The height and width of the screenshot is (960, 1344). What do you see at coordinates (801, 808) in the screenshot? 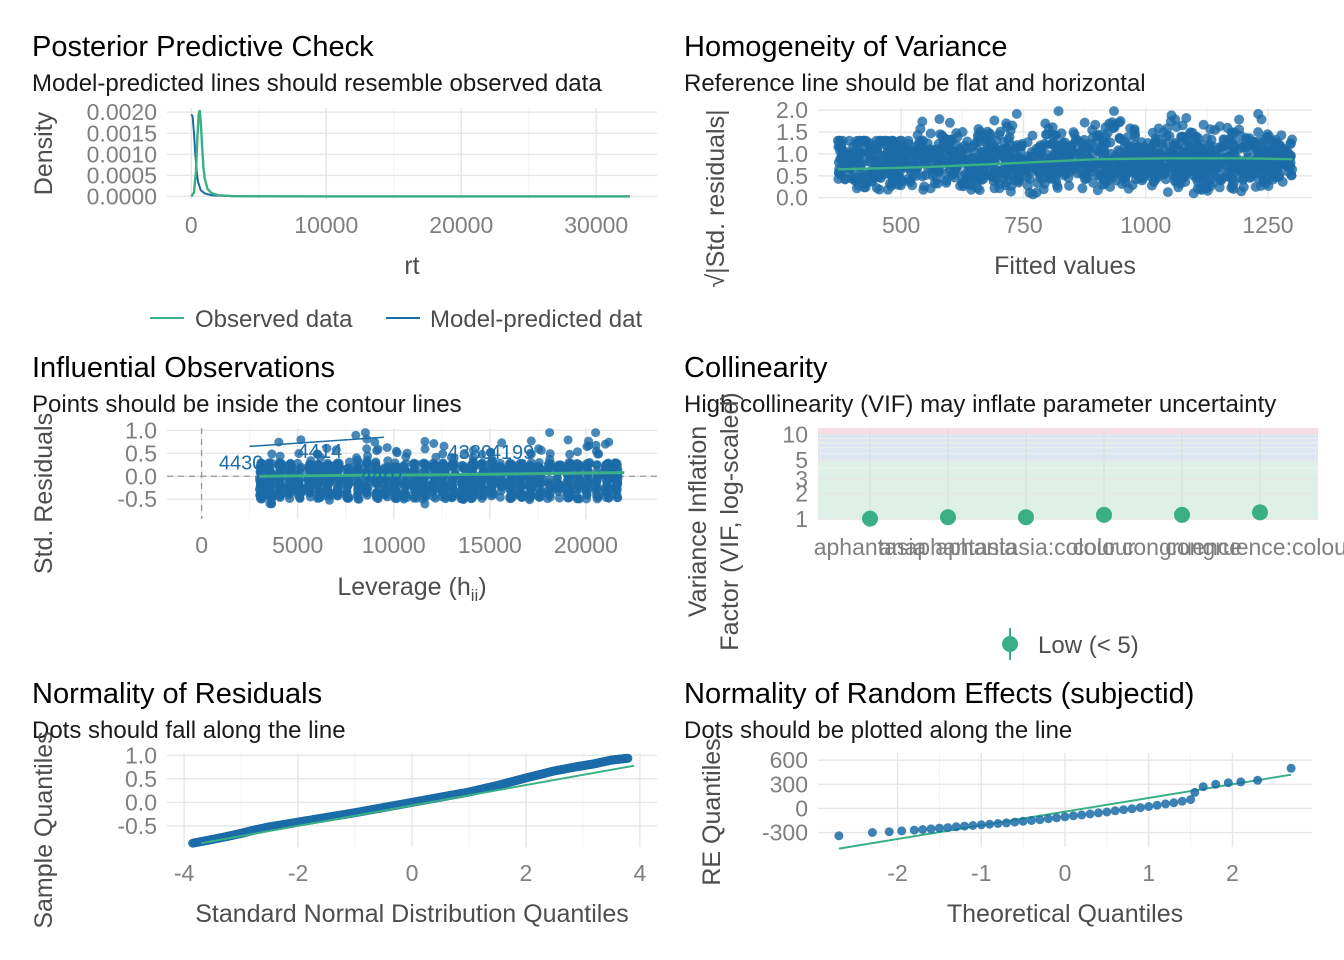
I see `re-ytick-label: 0` at bounding box center [801, 808].